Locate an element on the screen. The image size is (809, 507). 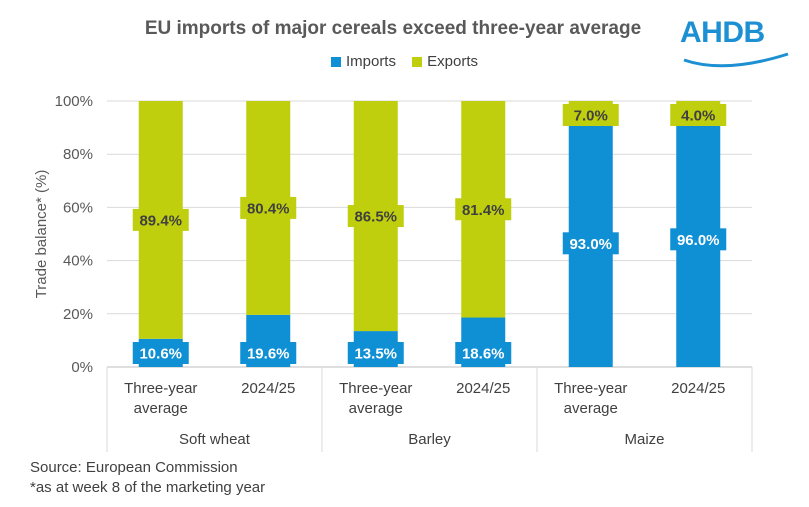
y-axis-title: Trade balance* (%) is located at coordinates (41, 234).